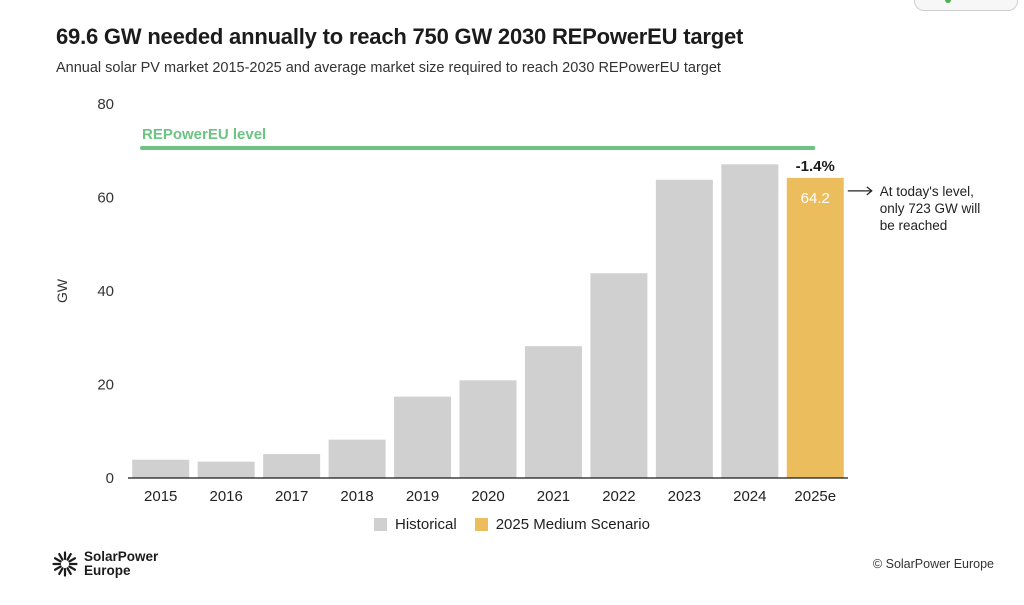 This screenshot has height=605, width=1024. Describe the element at coordinates (291, 496) in the screenshot. I see `x-tick-label: 2017` at that location.